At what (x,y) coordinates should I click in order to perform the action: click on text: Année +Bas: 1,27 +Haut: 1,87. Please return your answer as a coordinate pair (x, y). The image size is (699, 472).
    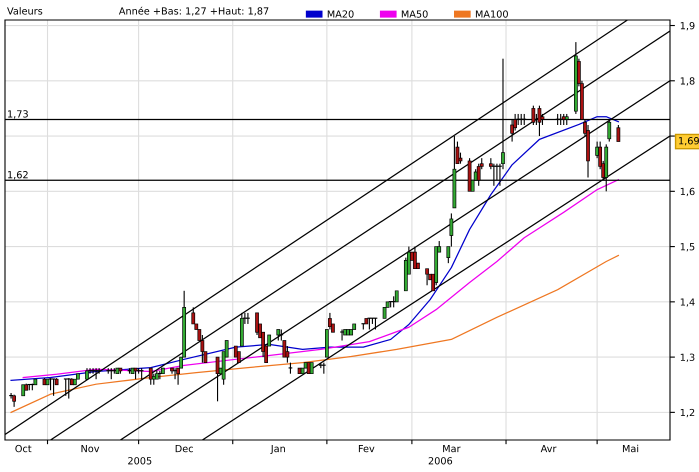
    Looking at the image, I should click on (193, 11).